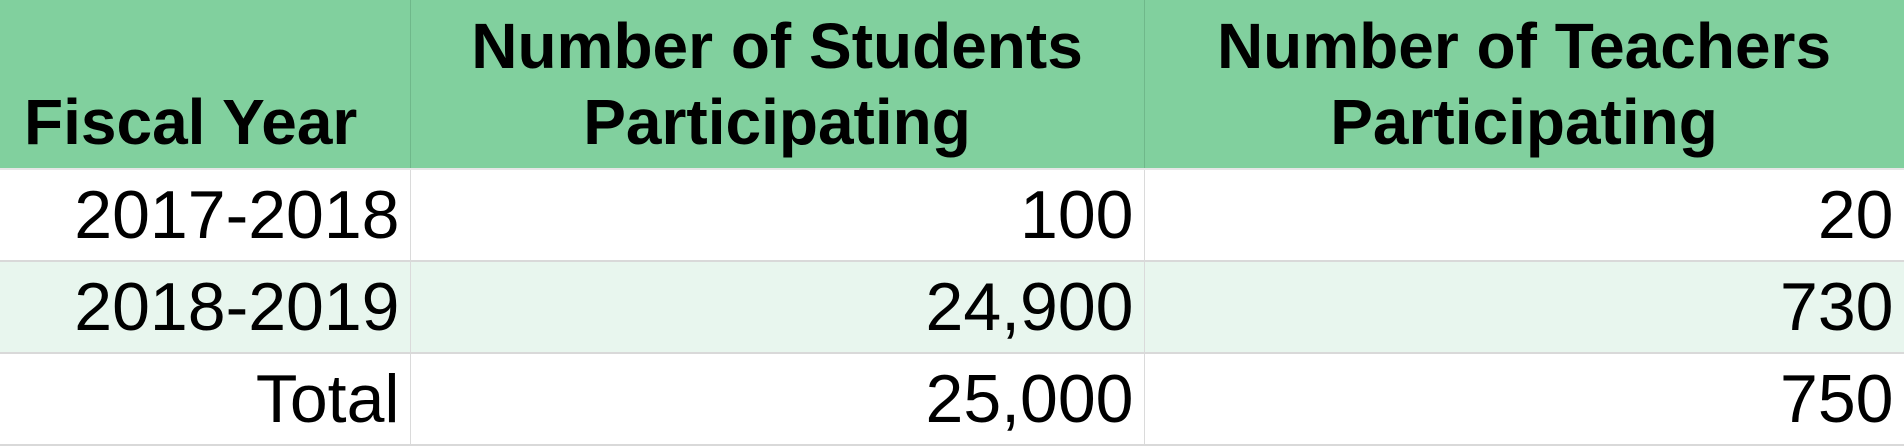 Image resolution: width=1904 pixels, height=448 pixels. What do you see at coordinates (205, 215) in the screenshot?
I see `cell-fiscal-year: 2017-2018` at bounding box center [205, 215].